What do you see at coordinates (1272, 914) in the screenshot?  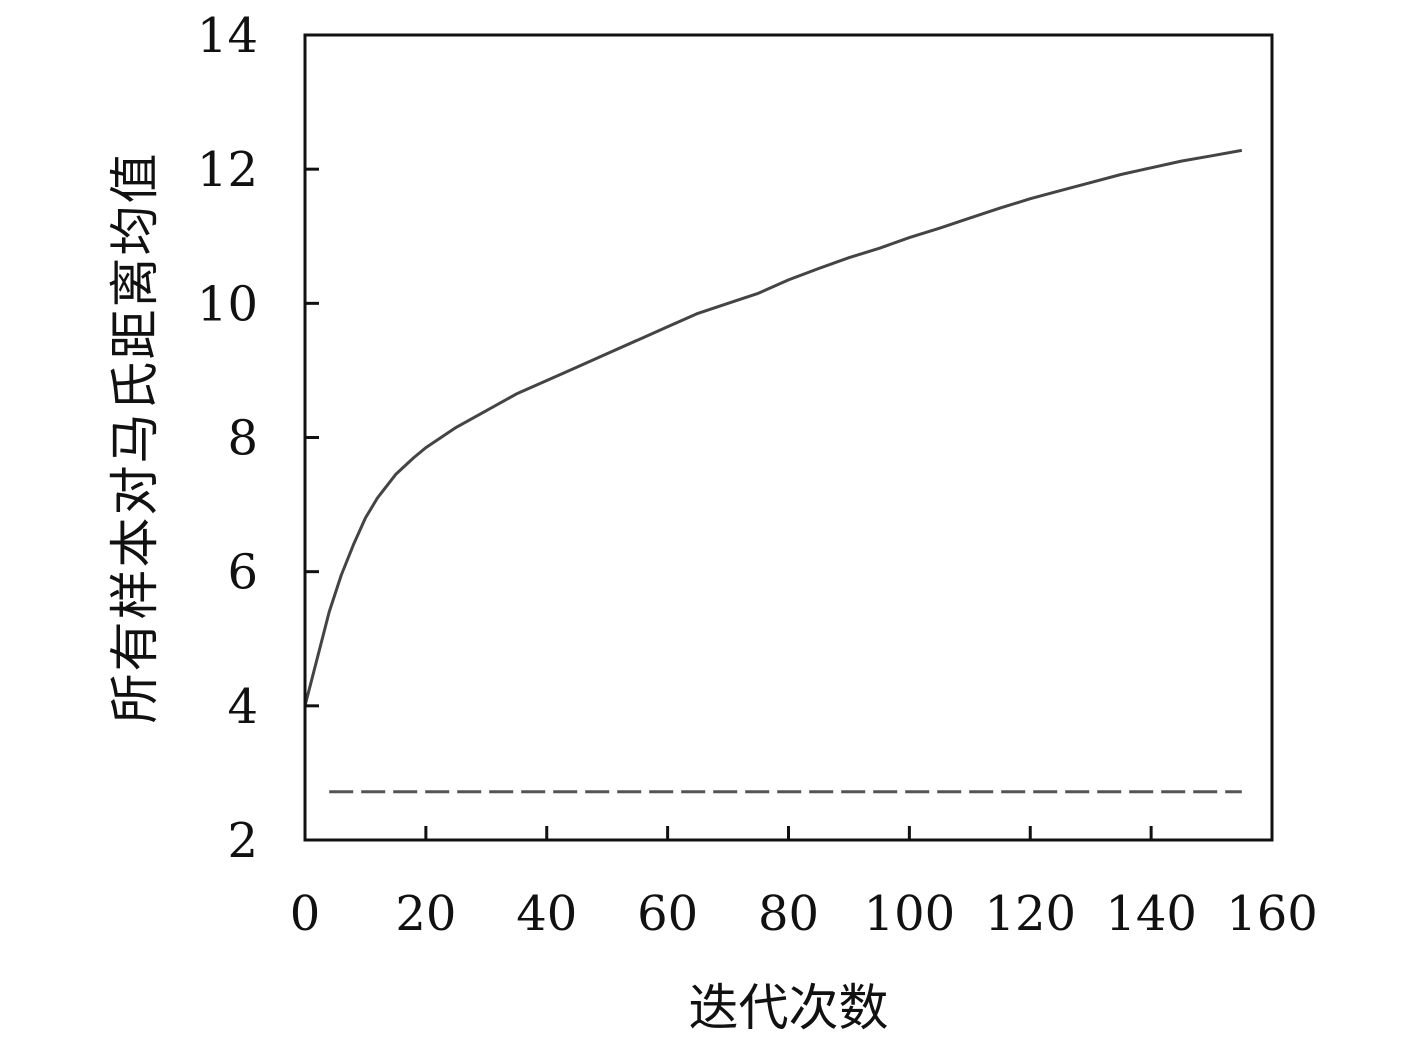 I see `x-tick-label: 160` at bounding box center [1272, 914].